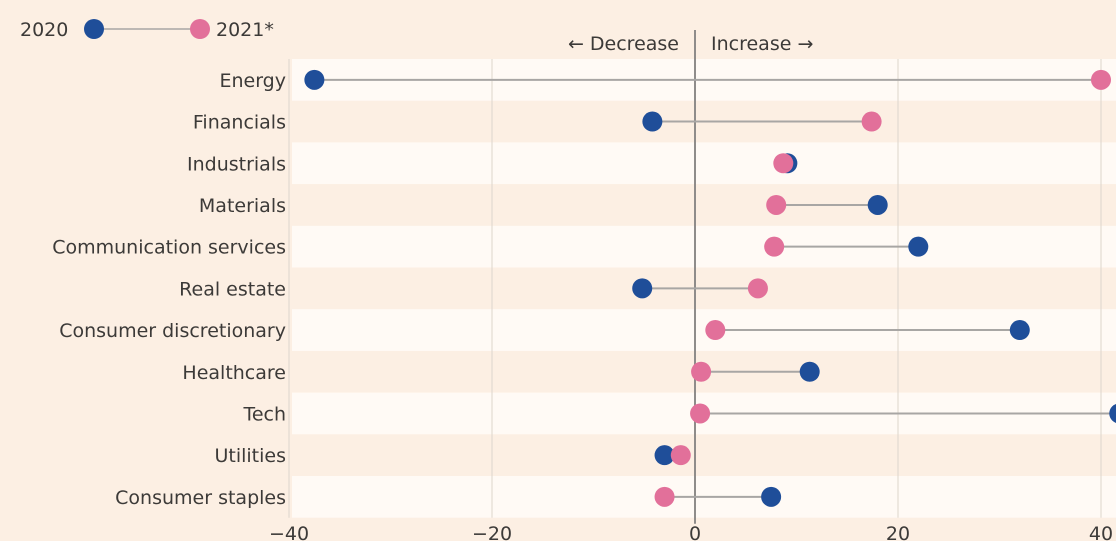  Describe the element at coordinates (695, 532) in the screenshot. I see `x-tick-label: 0` at that location.